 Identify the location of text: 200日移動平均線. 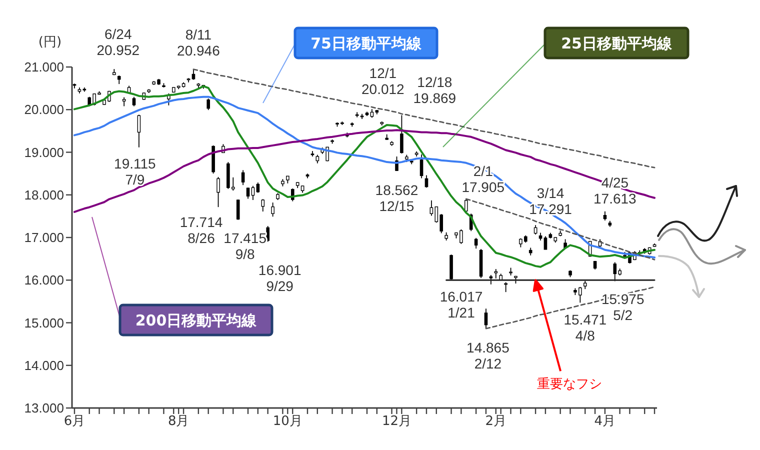
(196, 321).